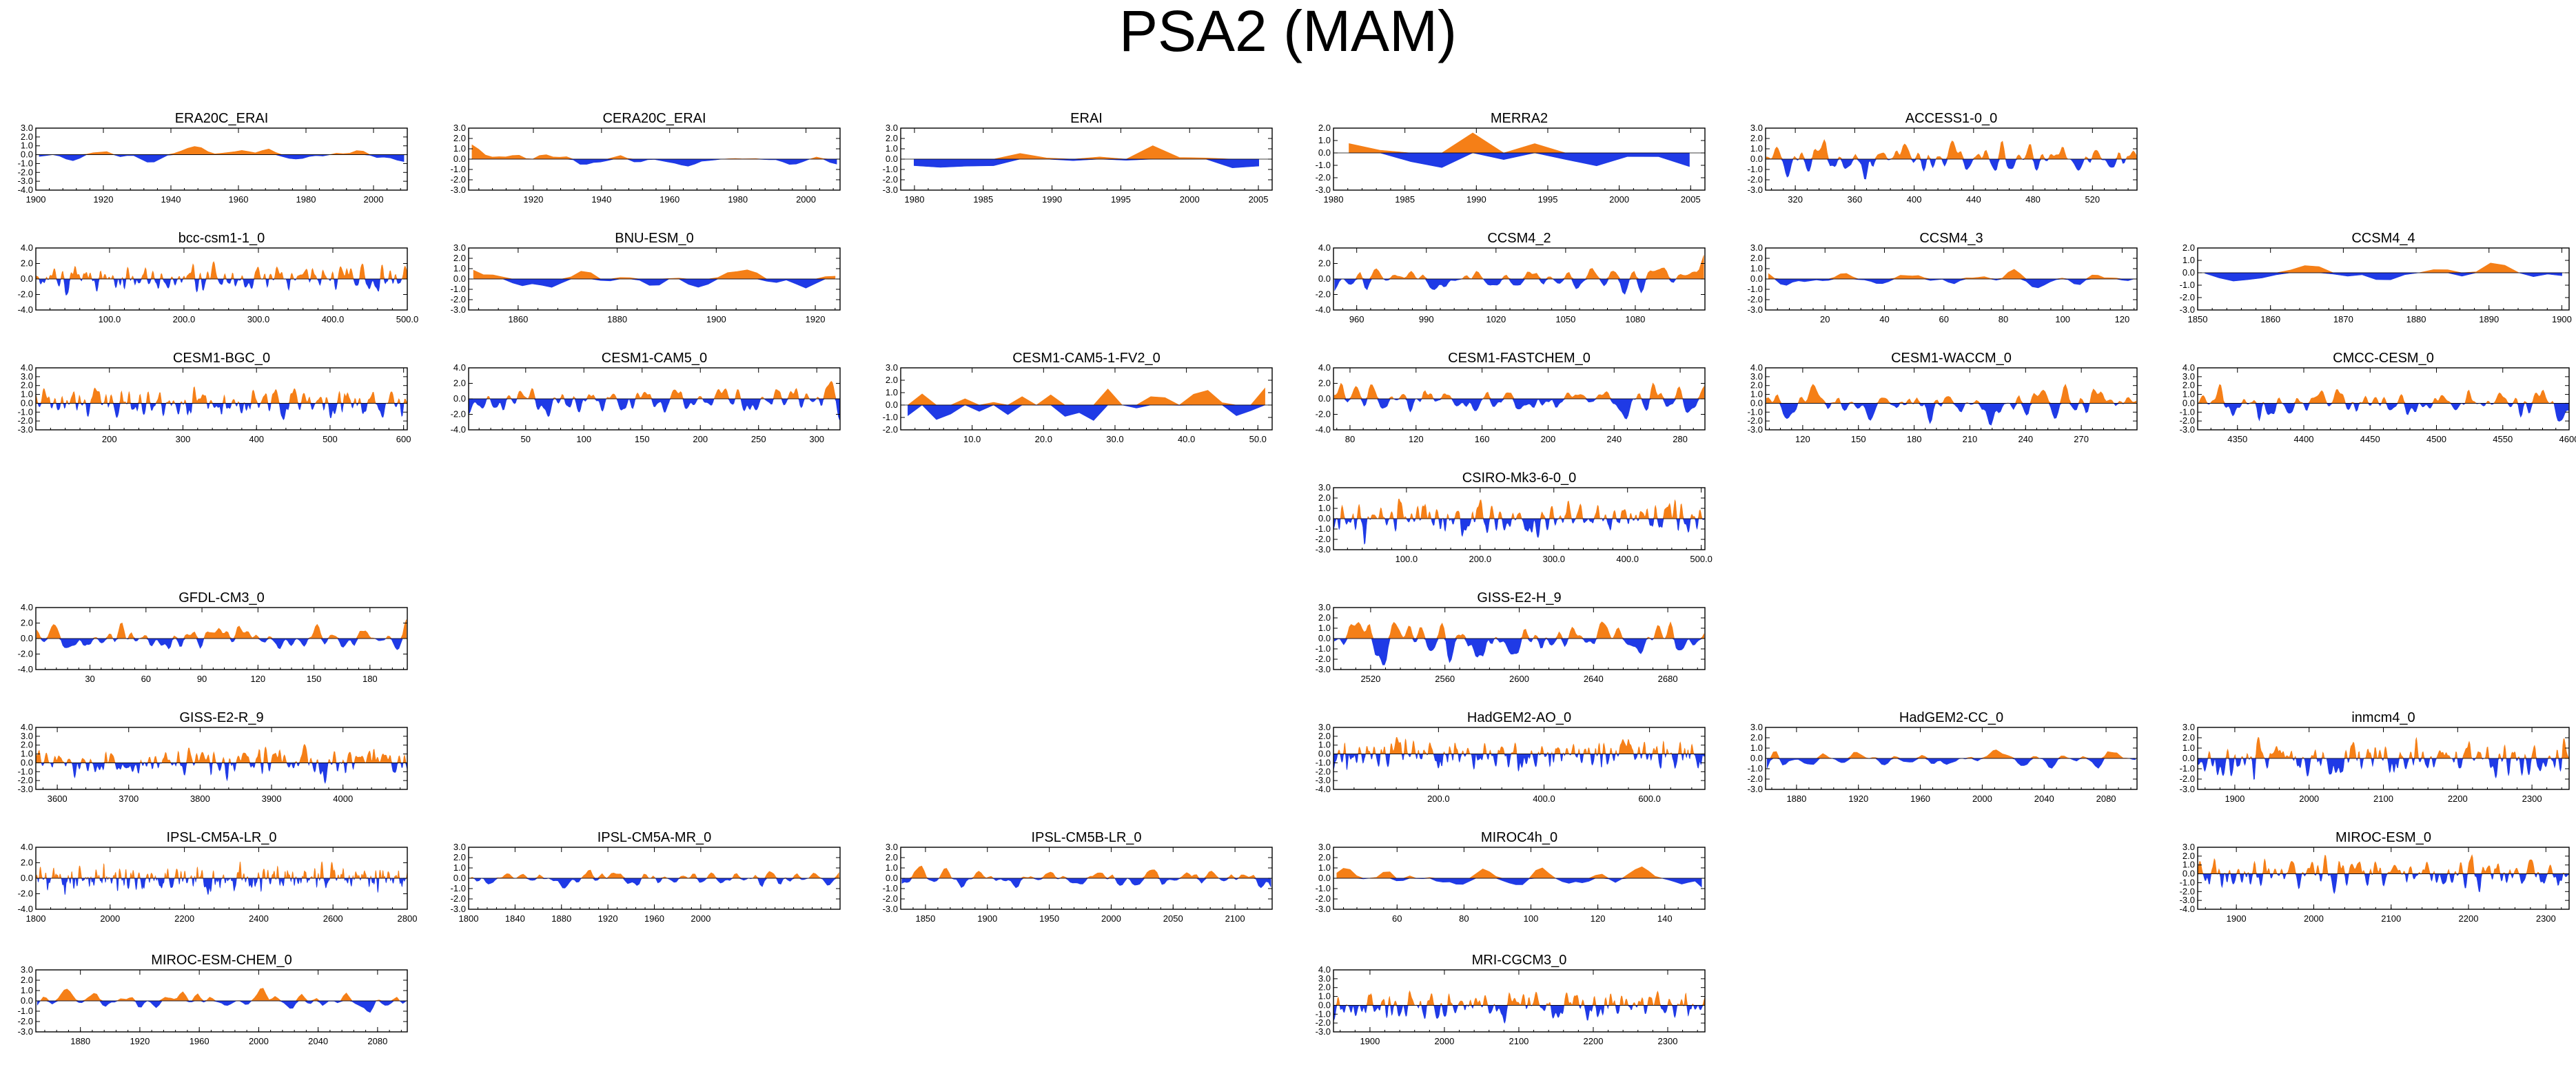 This screenshot has height=1067, width=2576. What do you see at coordinates (1496, 319) in the screenshot?
I see `x-tick-label: 1020` at bounding box center [1496, 319].